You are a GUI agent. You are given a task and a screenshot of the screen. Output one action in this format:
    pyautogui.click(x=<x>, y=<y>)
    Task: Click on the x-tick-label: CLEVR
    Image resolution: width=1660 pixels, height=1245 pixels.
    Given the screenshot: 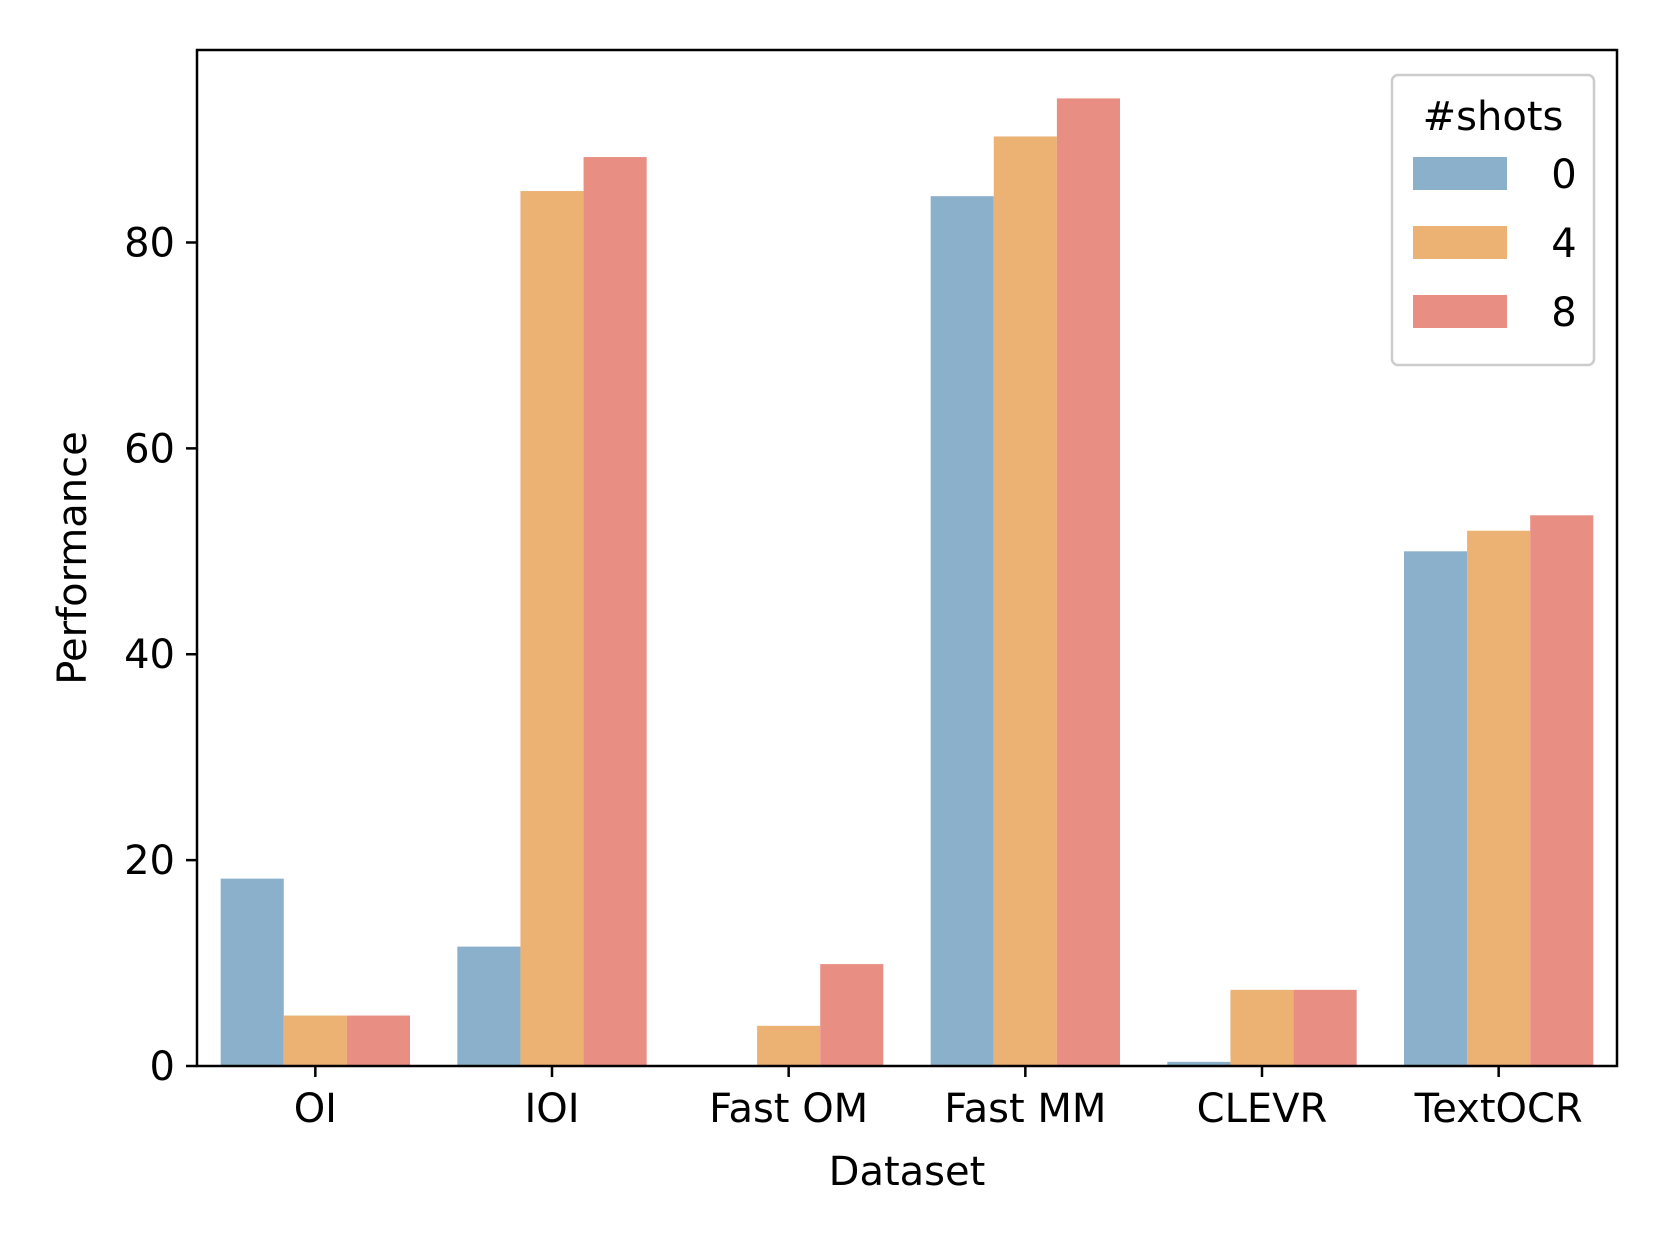 What is the action you would take?
    pyautogui.click(x=1262, y=1109)
    